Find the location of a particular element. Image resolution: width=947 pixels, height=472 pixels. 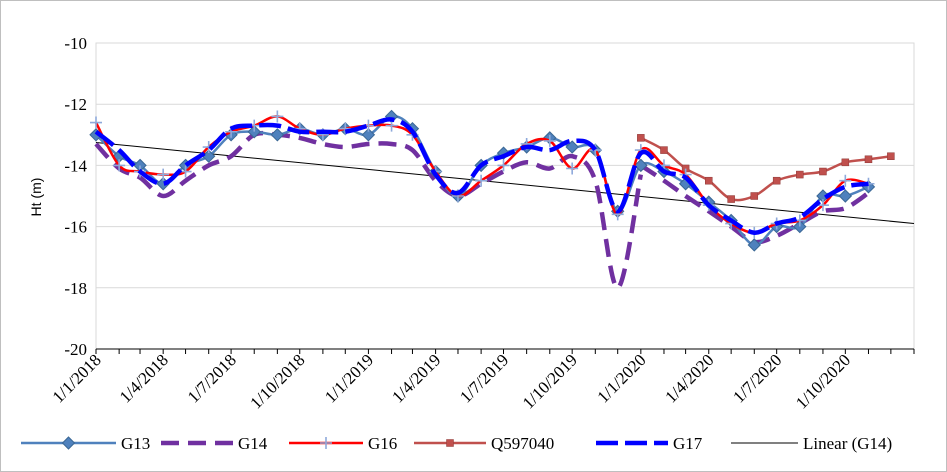

legend-q597040-point is located at coordinates (450, 443).